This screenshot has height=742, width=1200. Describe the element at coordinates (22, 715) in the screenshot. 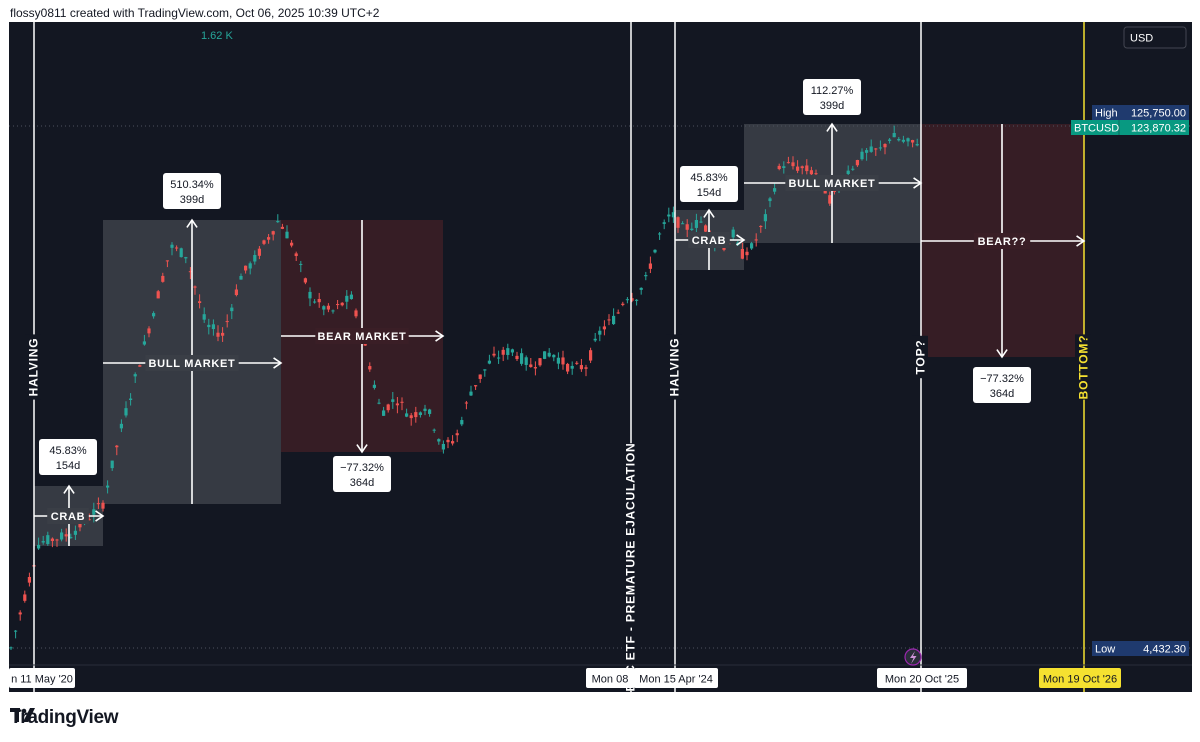

I see `tradingview-logo-icon` at that location.